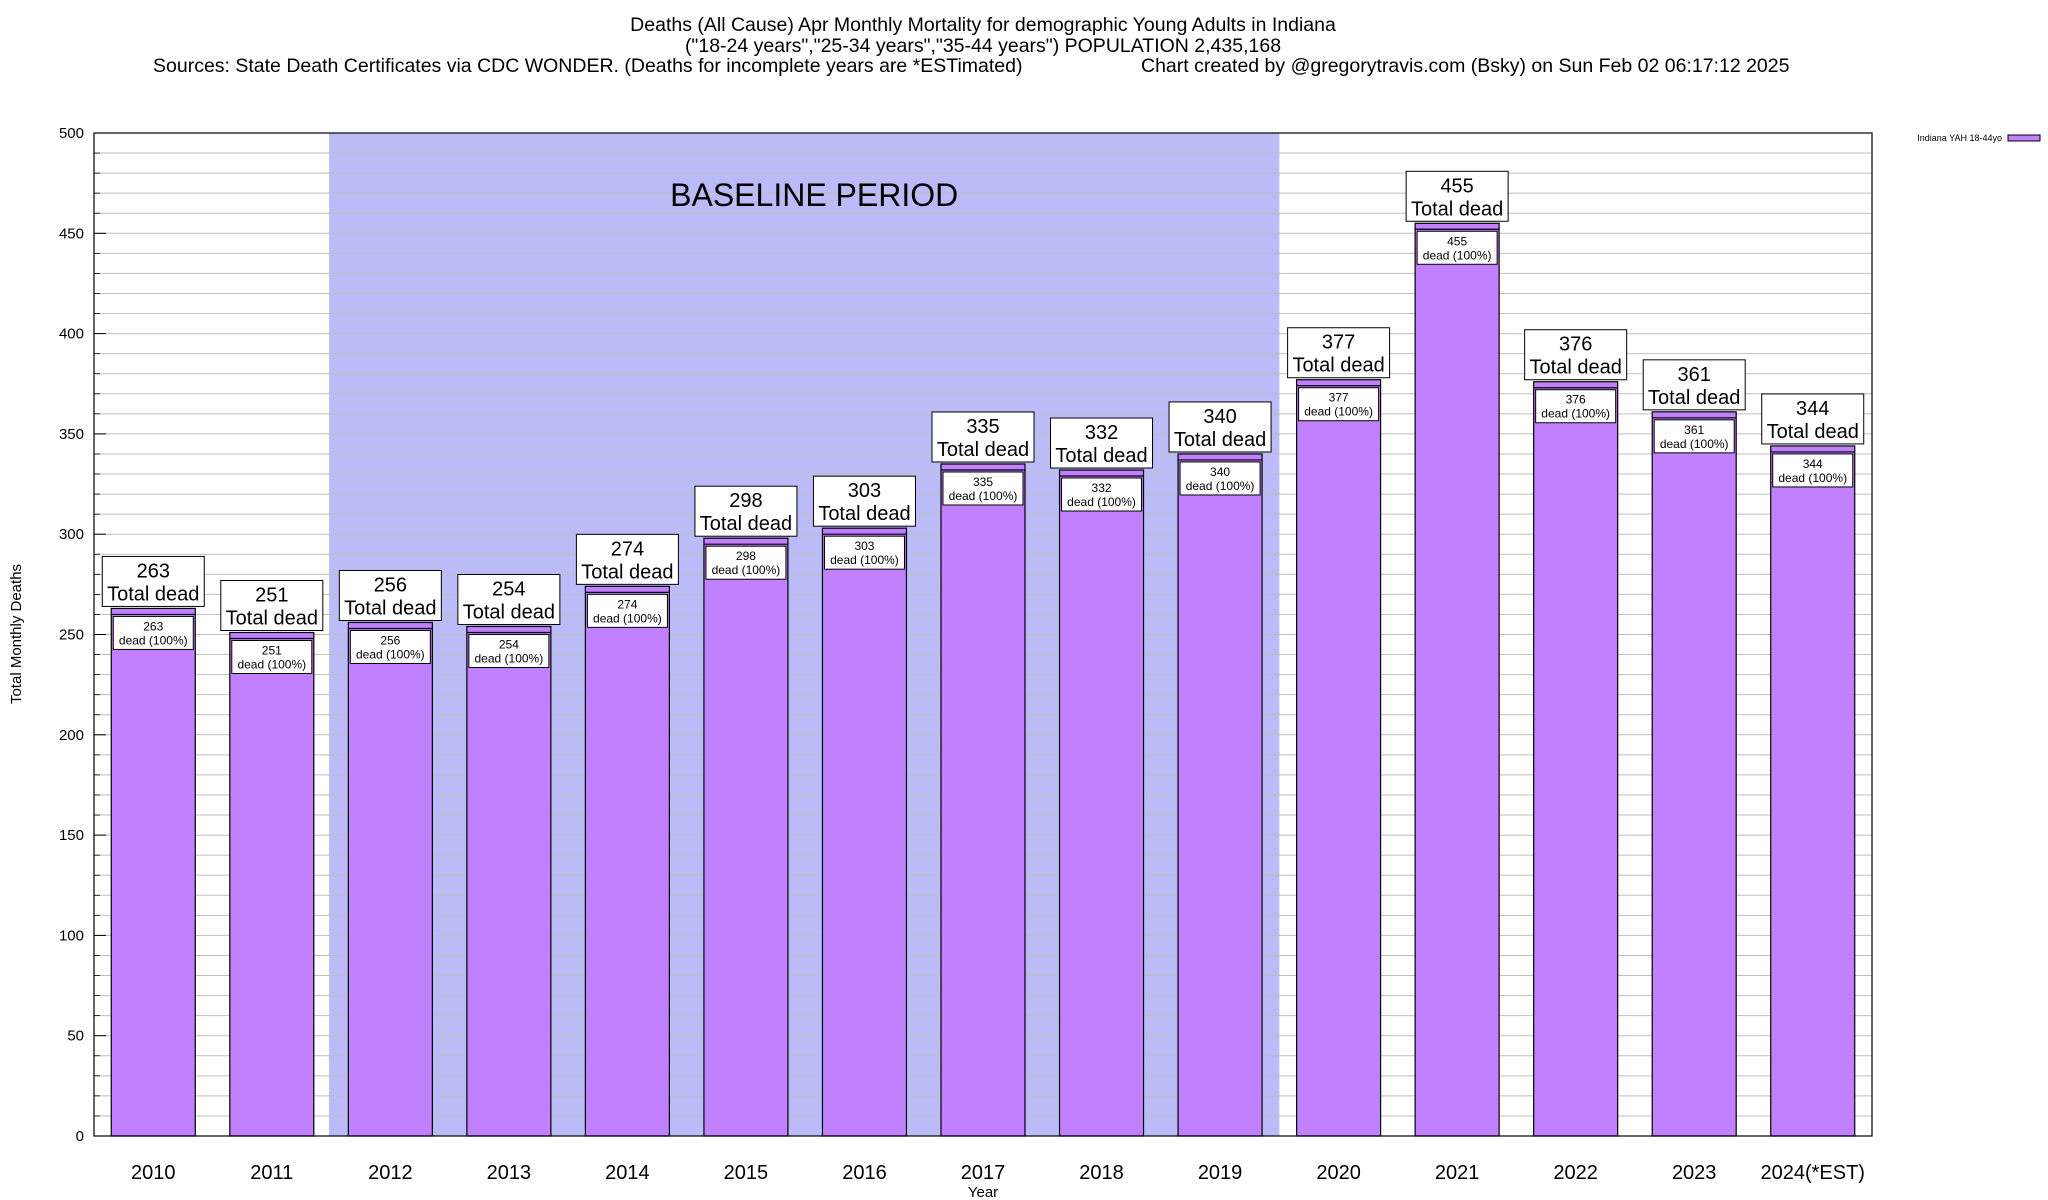 The image size is (2048, 1200). What do you see at coordinates (271, 595) in the screenshot?
I see `top-label-value: 251` at bounding box center [271, 595].